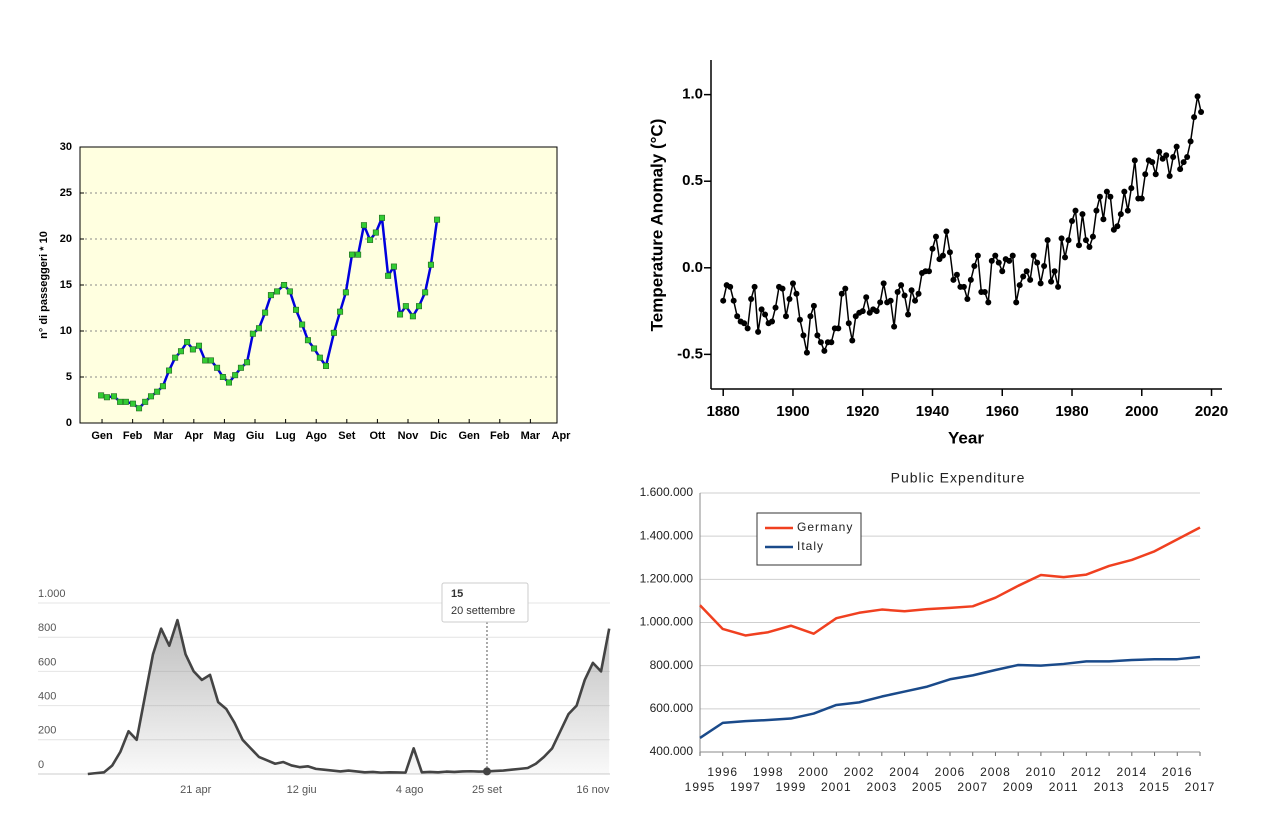 The width and height of the screenshot is (1263, 823). I want to click on x-tick-label: Gen, so click(469, 436).